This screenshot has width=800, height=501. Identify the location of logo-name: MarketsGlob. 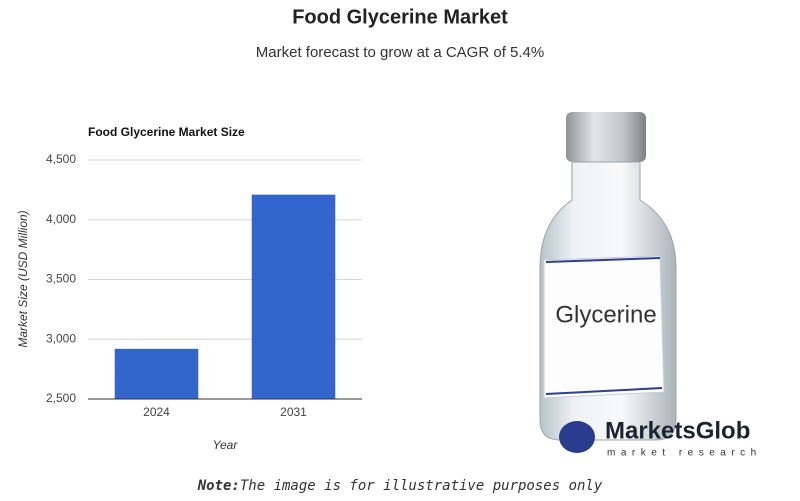
(677, 430).